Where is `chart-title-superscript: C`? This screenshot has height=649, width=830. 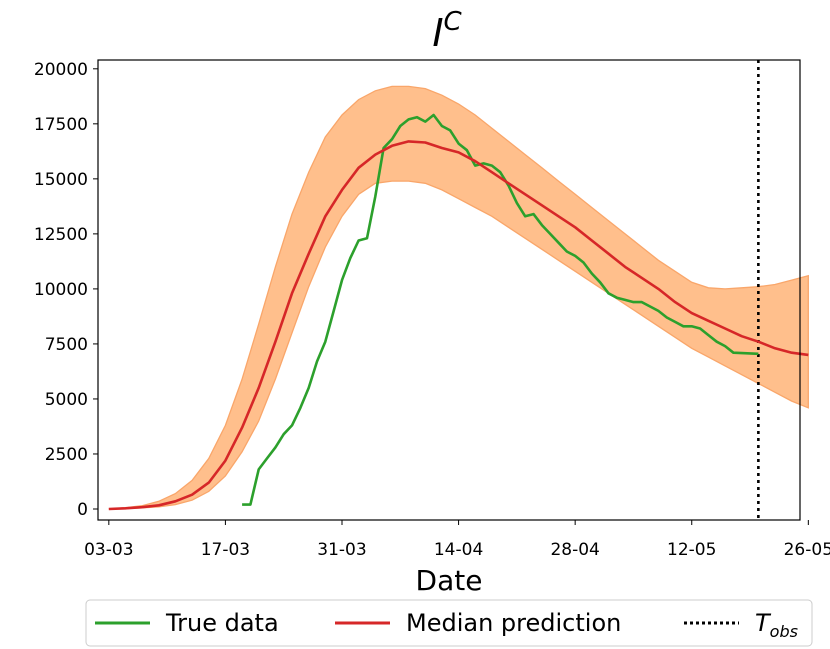 chart-title-superscript: C is located at coordinates (453, 22).